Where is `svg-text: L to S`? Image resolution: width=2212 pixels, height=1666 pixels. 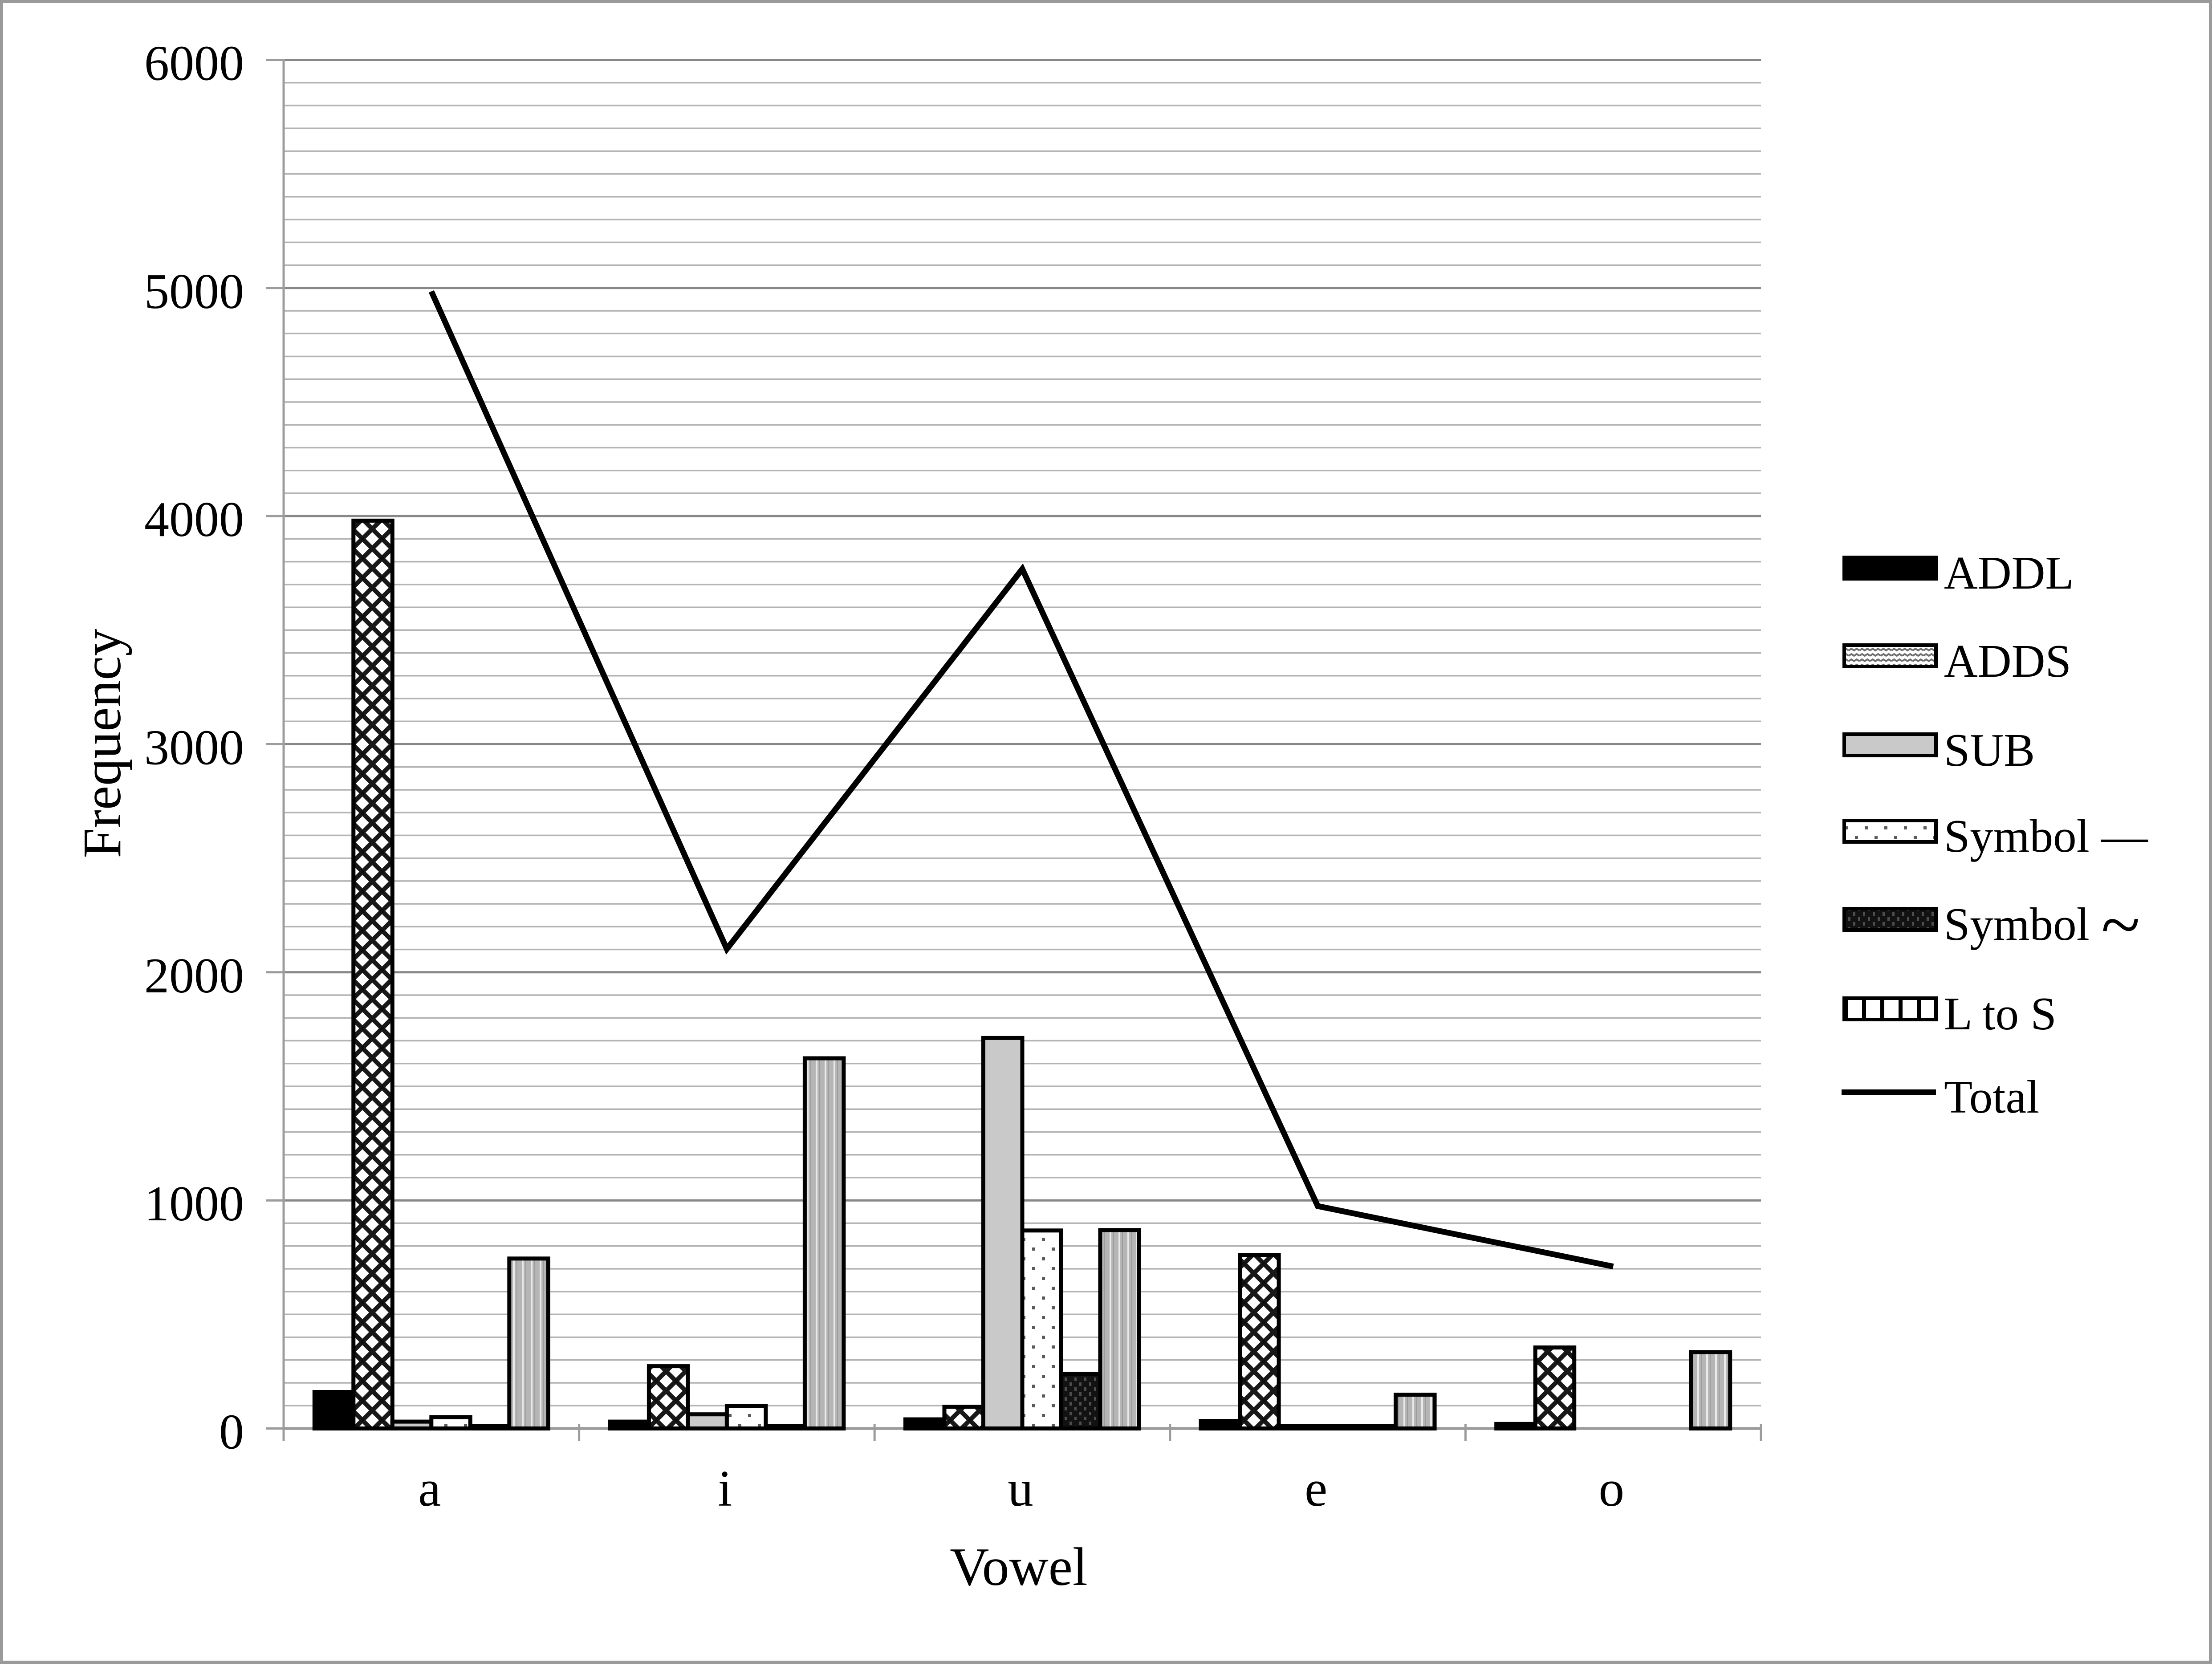 svg-text: L to S is located at coordinates (2000, 1014).